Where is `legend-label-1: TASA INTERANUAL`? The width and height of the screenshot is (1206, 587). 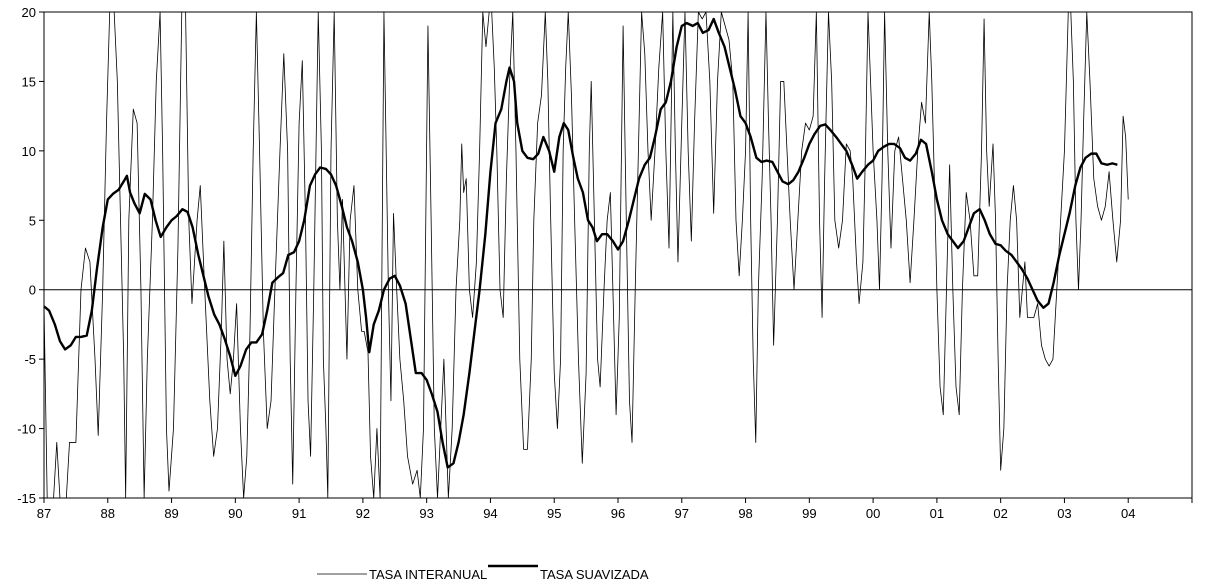 legend-label-1: TASA INTERANUAL is located at coordinates (428, 574).